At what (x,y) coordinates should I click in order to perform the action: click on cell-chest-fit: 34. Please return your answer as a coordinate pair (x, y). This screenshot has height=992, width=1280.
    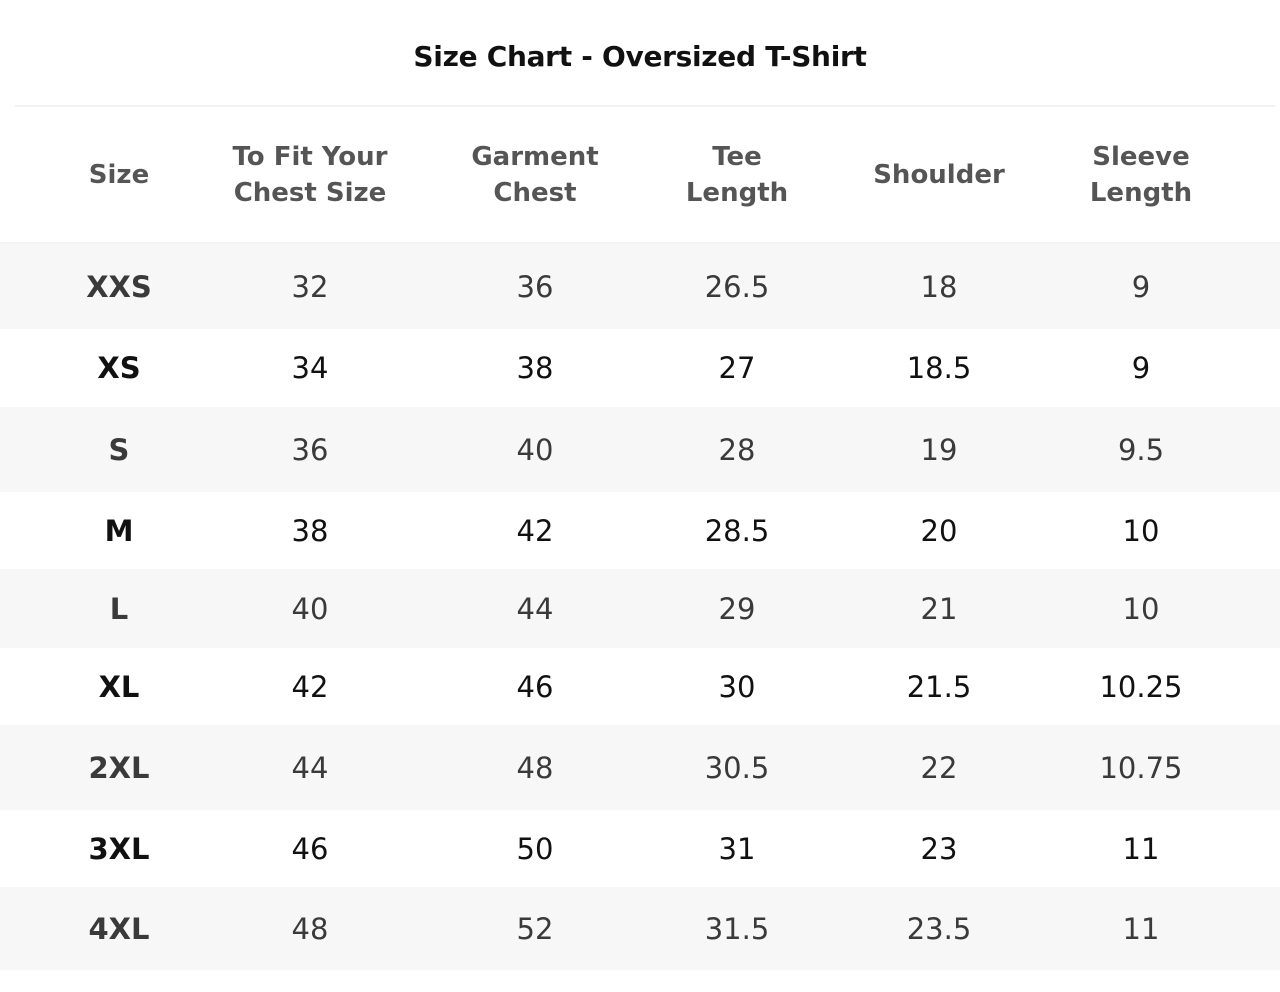
    Looking at the image, I should click on (310, 368).